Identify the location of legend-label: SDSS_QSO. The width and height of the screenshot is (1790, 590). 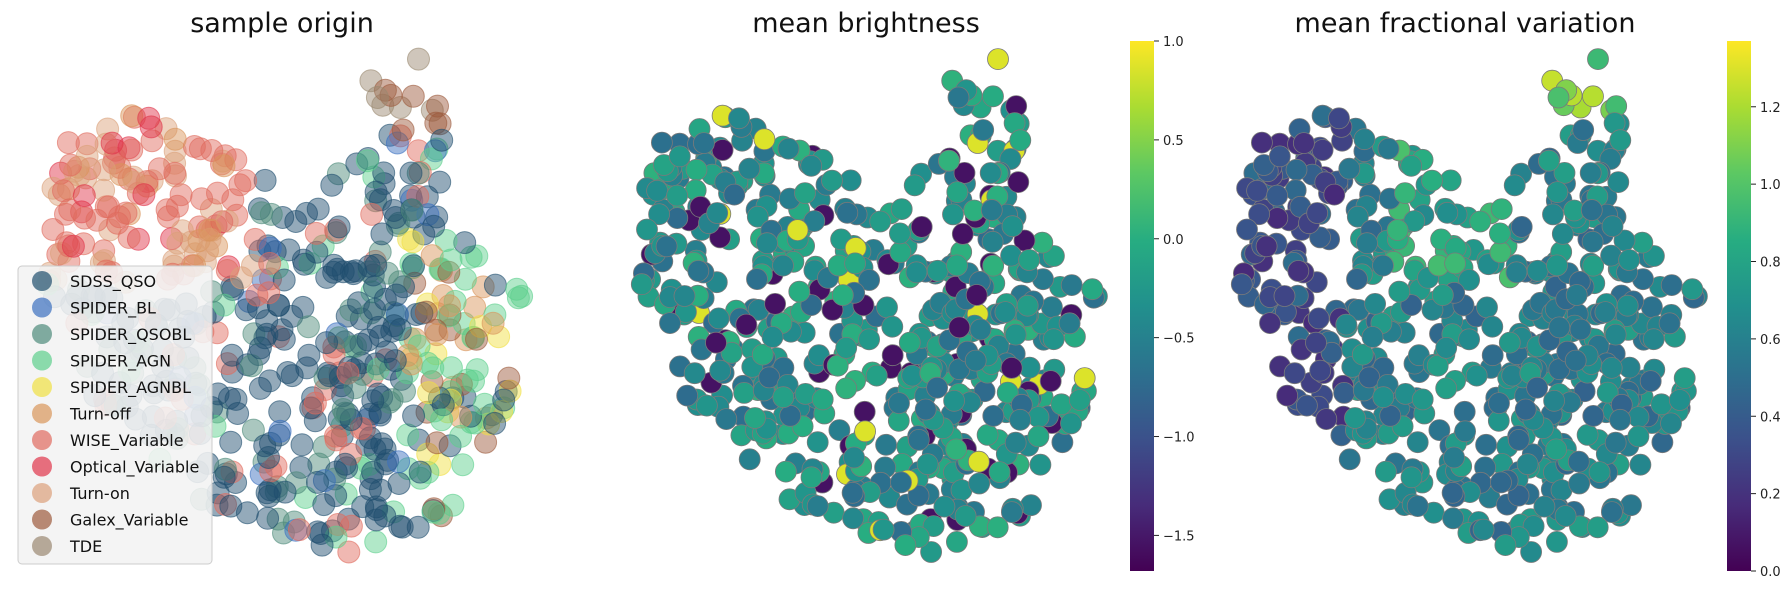
(113, 282).